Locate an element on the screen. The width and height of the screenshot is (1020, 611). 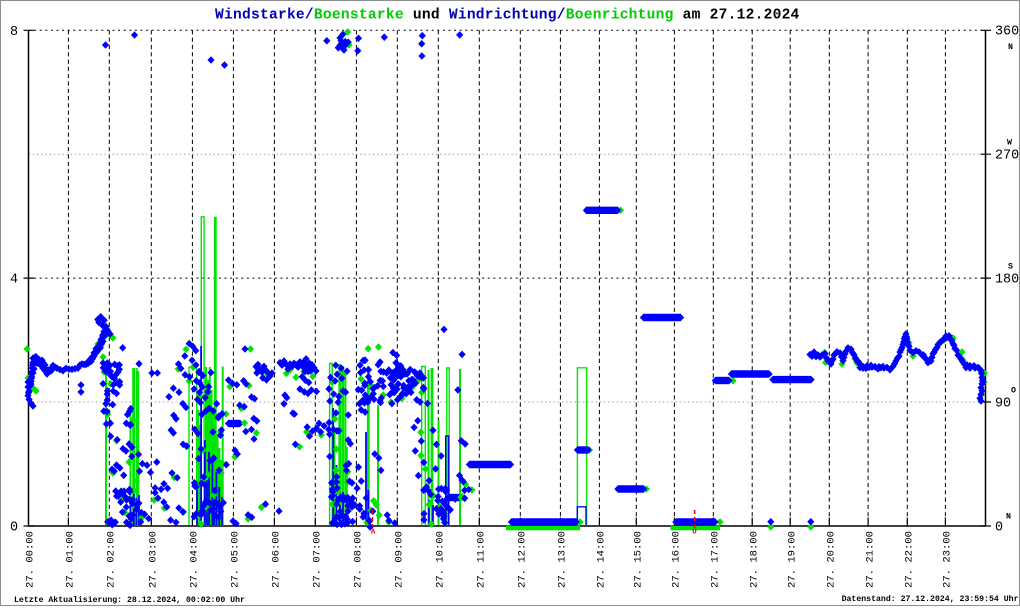
svg-text: 27. 17:00 is located at coordinates (716, 559).